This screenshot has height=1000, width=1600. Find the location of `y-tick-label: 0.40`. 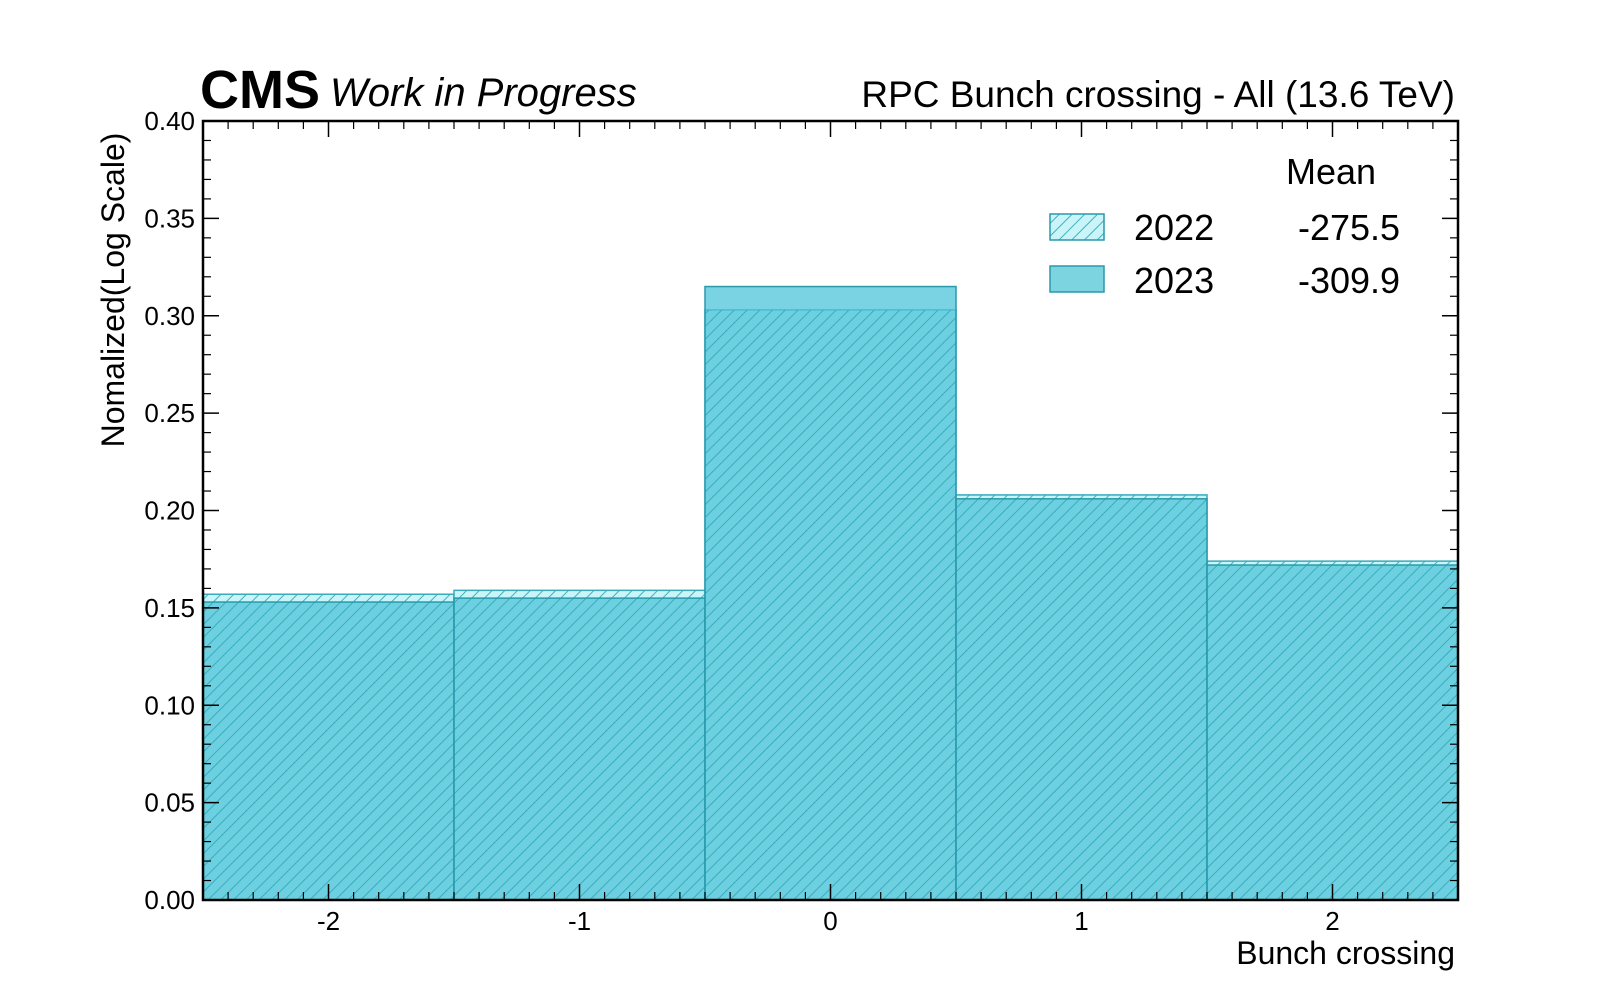

y-tick-label: 0.40 is located at coordinates (169, 121).